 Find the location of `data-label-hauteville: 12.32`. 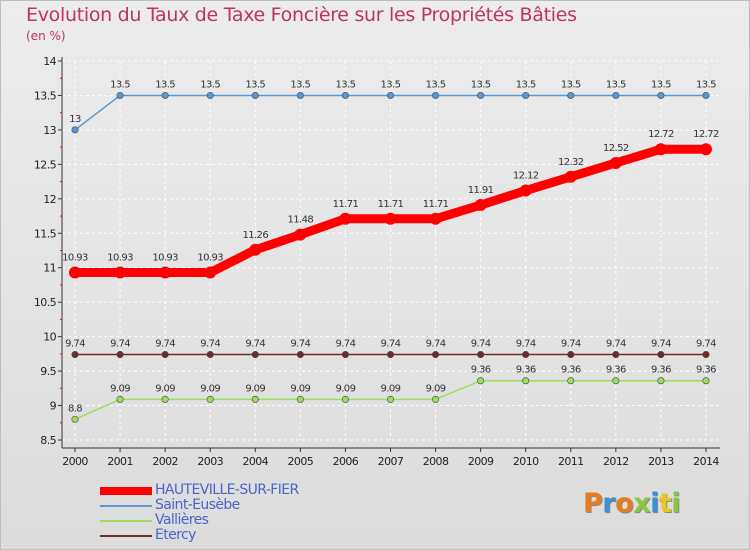

data-label-hauteville: 12.32 is located at coordinates (571, 162).